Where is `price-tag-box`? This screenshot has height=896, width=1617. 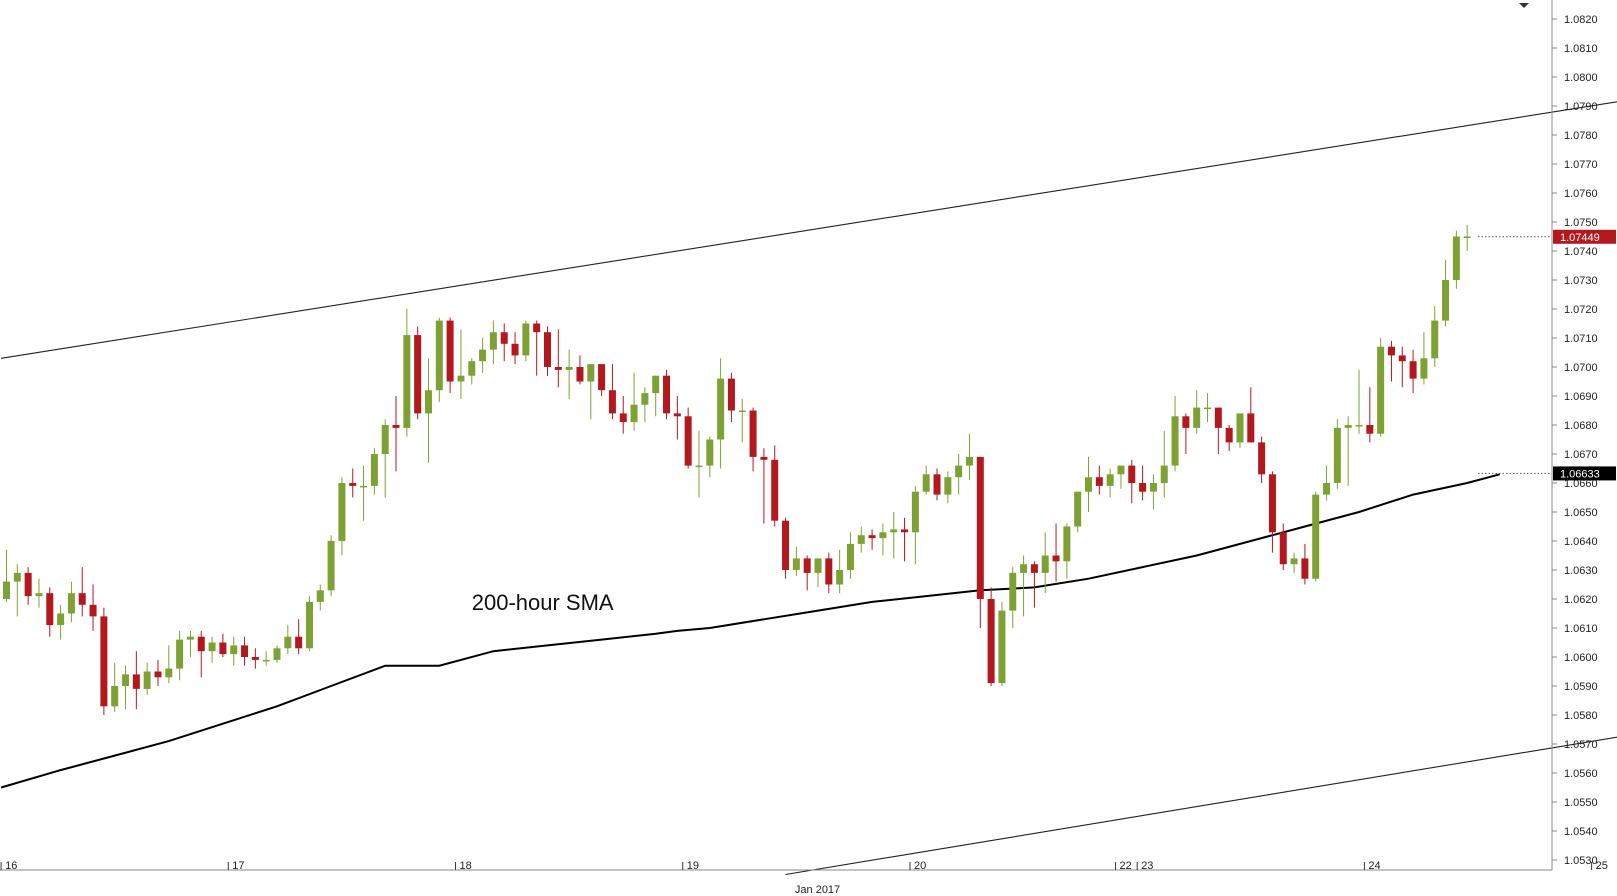 price-tag-box is located at coordinates (1584, 473).